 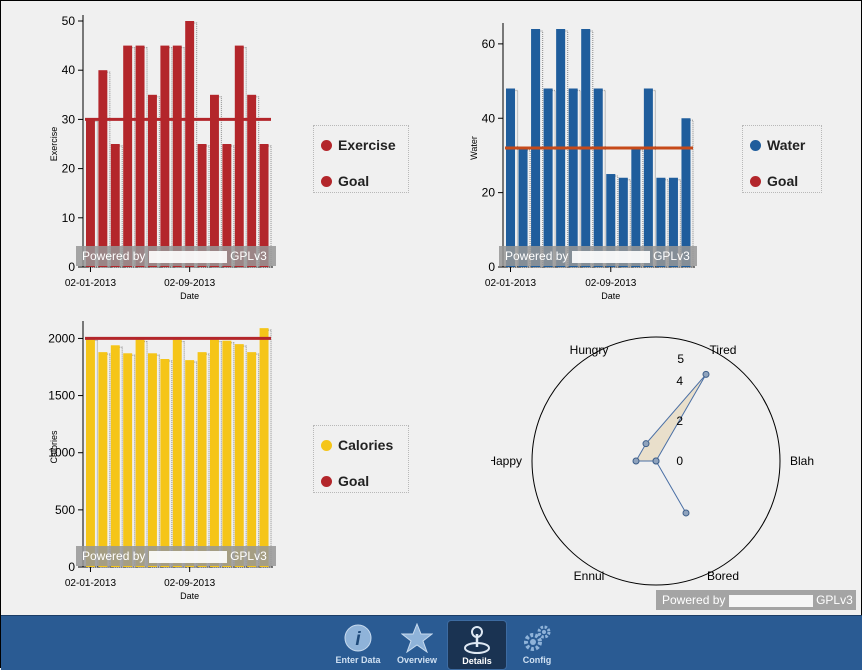 I want to click on tab-config: Config, so click(x=537, y=644).